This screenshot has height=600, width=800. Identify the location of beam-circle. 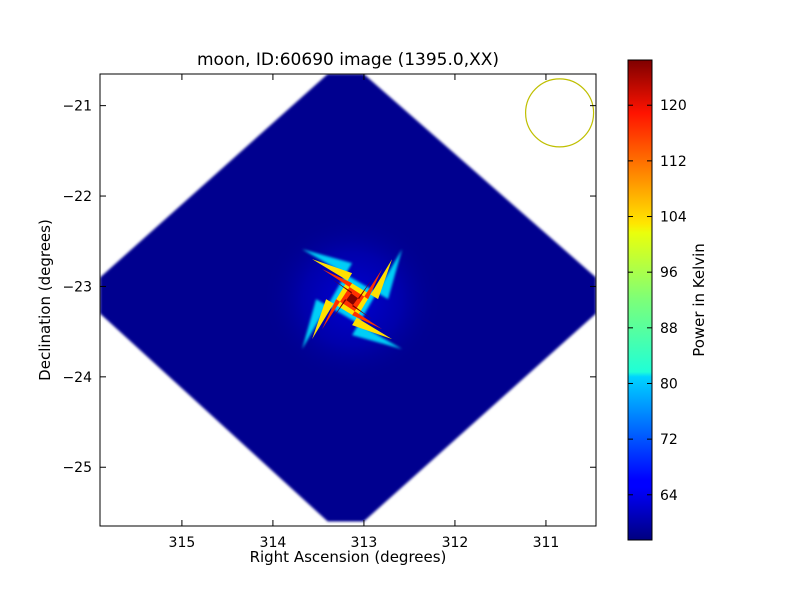
(559, 113).